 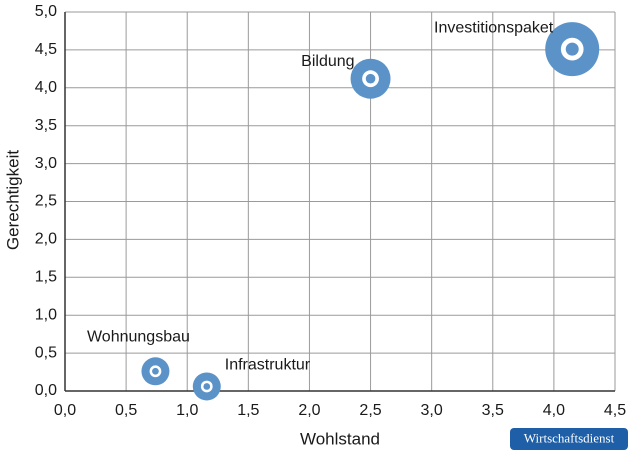 I want to click on y-axis-title: Gerechtigkeit, so click(x=12, y=200).